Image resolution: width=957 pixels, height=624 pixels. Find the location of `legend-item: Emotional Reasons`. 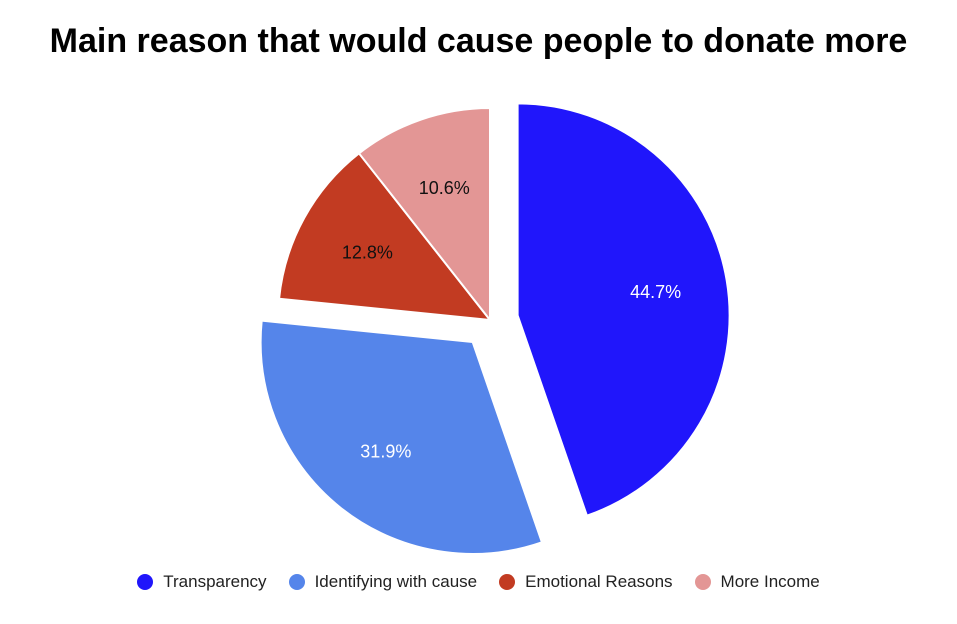

legend-item: Emotional Reasons is located at coordinates (586, 582).